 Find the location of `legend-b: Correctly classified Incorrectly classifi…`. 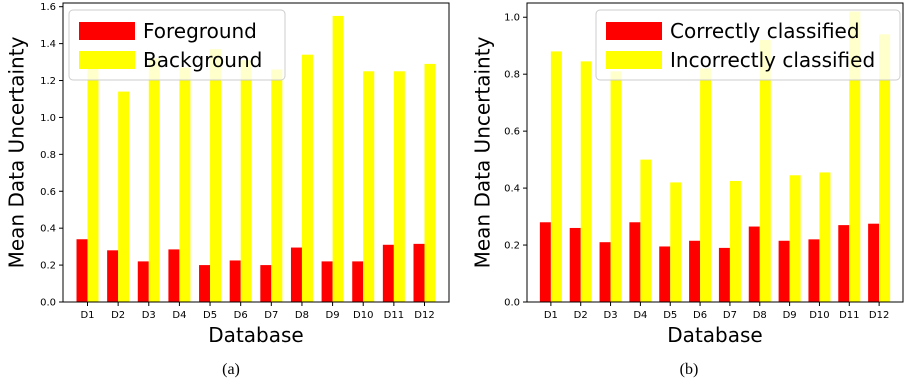

legend-b: Correctly classified Incorrectly classifi… is located at coordinates (748, 45).